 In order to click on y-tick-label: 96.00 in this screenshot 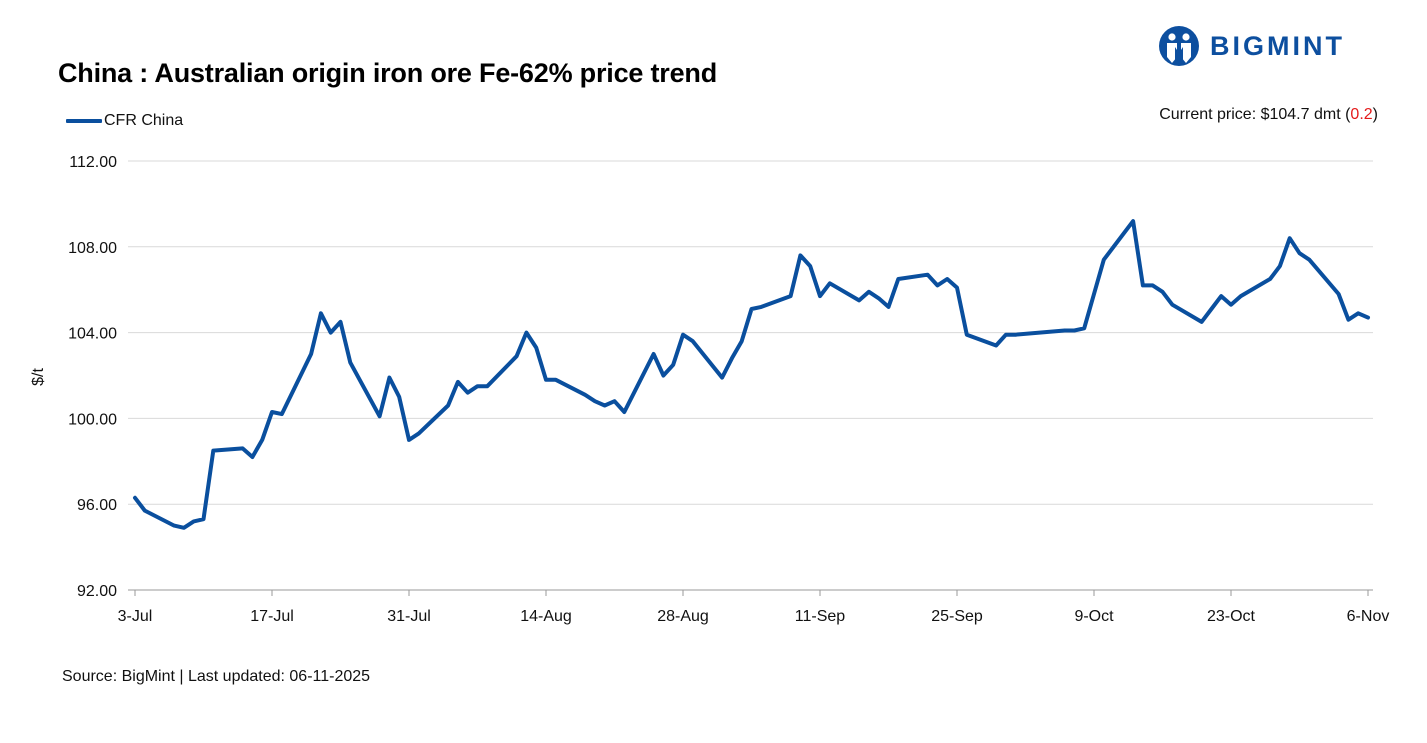, I will do `click(97, 505)`.